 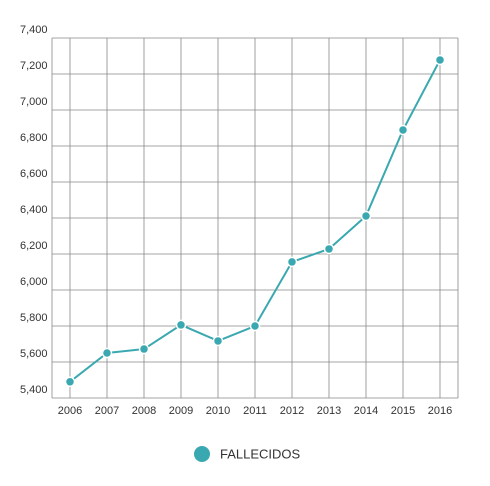 What do you see at coordinates (329, 411) in the screenshot?
I see `x-tick-label: 2013` at bounding box center [329, 411].